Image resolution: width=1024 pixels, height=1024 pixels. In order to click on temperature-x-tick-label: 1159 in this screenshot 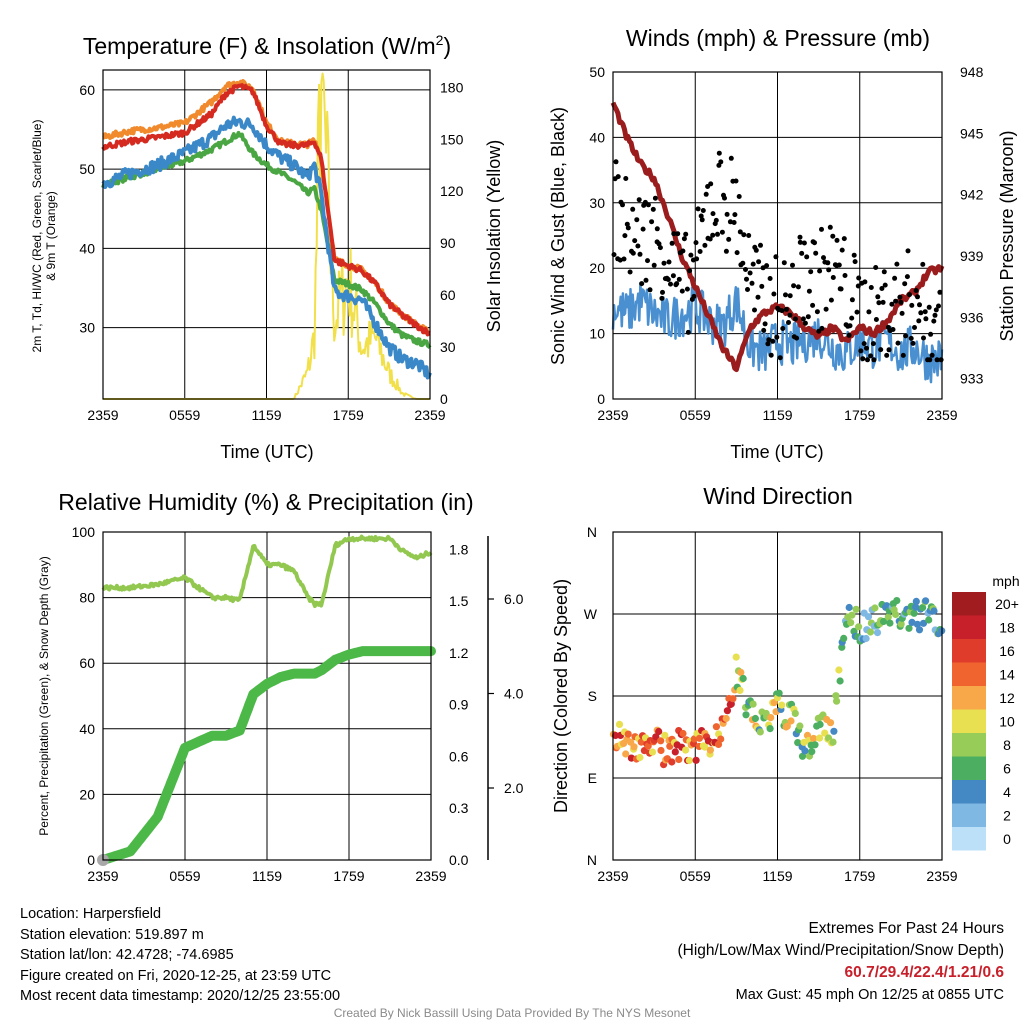, I will do `click(266, 415)`.